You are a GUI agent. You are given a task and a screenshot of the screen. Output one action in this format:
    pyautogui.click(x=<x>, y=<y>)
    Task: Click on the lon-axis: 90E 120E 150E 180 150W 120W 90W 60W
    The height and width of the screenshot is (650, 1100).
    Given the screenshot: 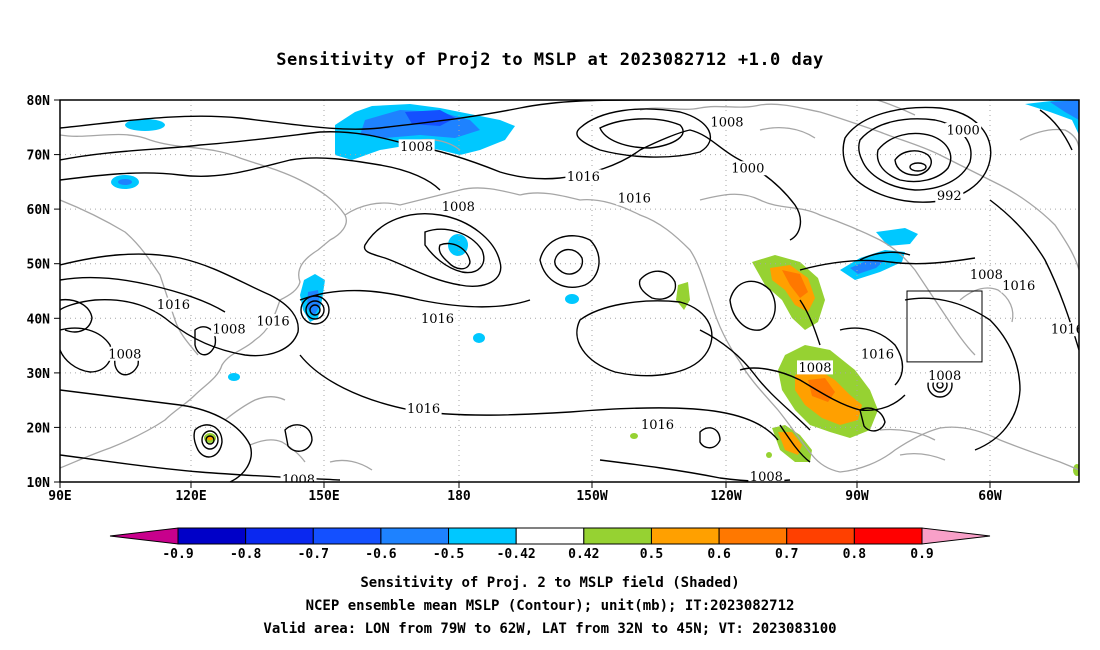 What is the action you would take?
    pyautogui.click(x=525, y=493)
    